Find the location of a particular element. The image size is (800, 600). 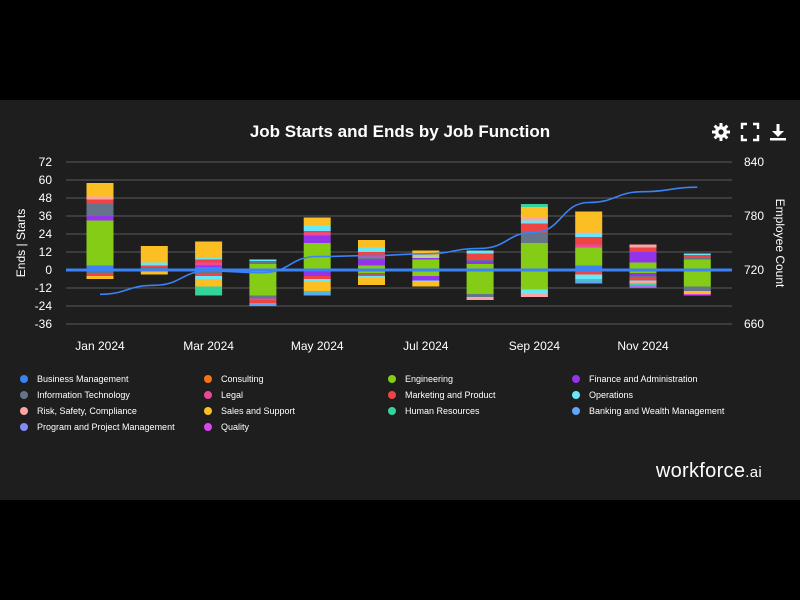

legend-label: Legal is located at coordinates (232, 395).